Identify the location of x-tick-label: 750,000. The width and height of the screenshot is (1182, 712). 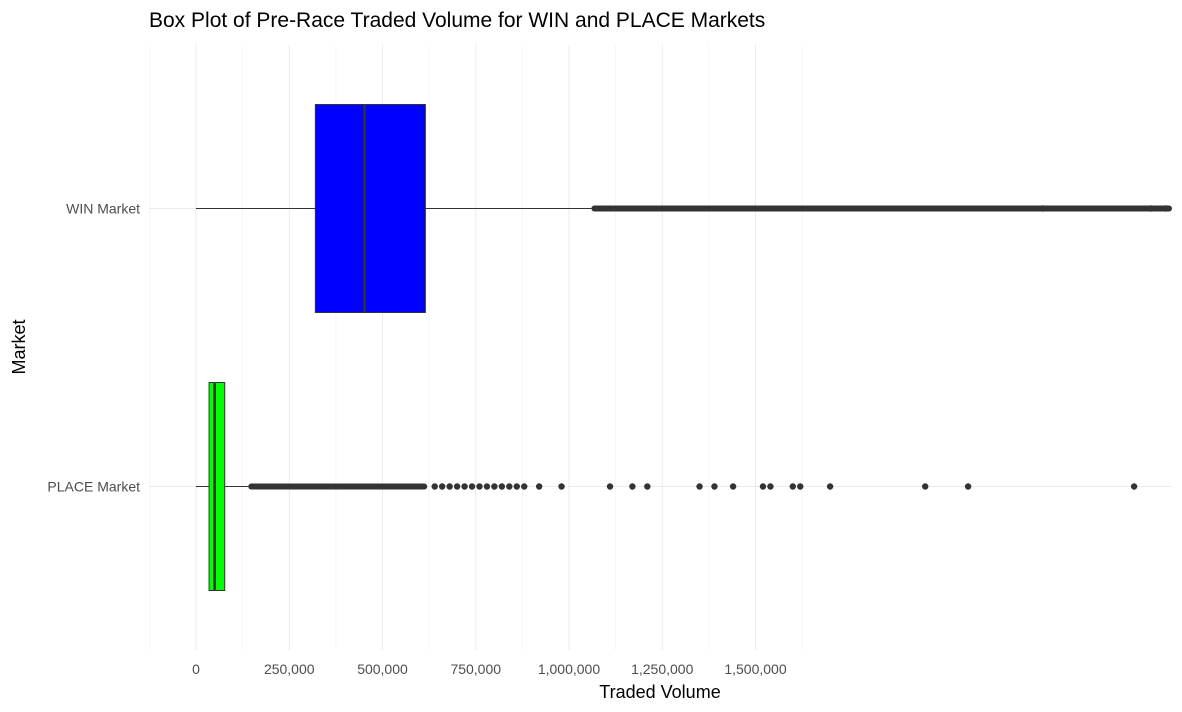
(475, 669).